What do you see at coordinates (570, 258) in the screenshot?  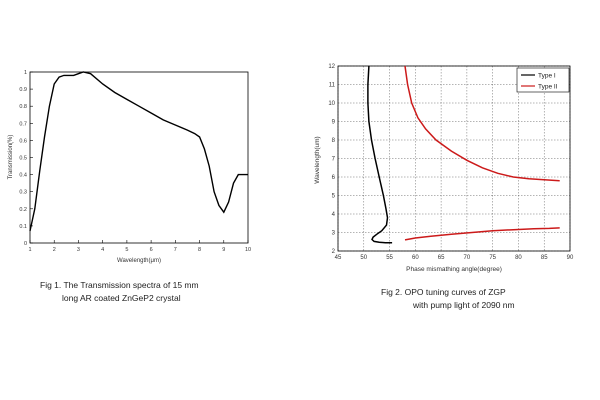 I see `chart2-xtick-label: 90` at bounding box center [570, 258].